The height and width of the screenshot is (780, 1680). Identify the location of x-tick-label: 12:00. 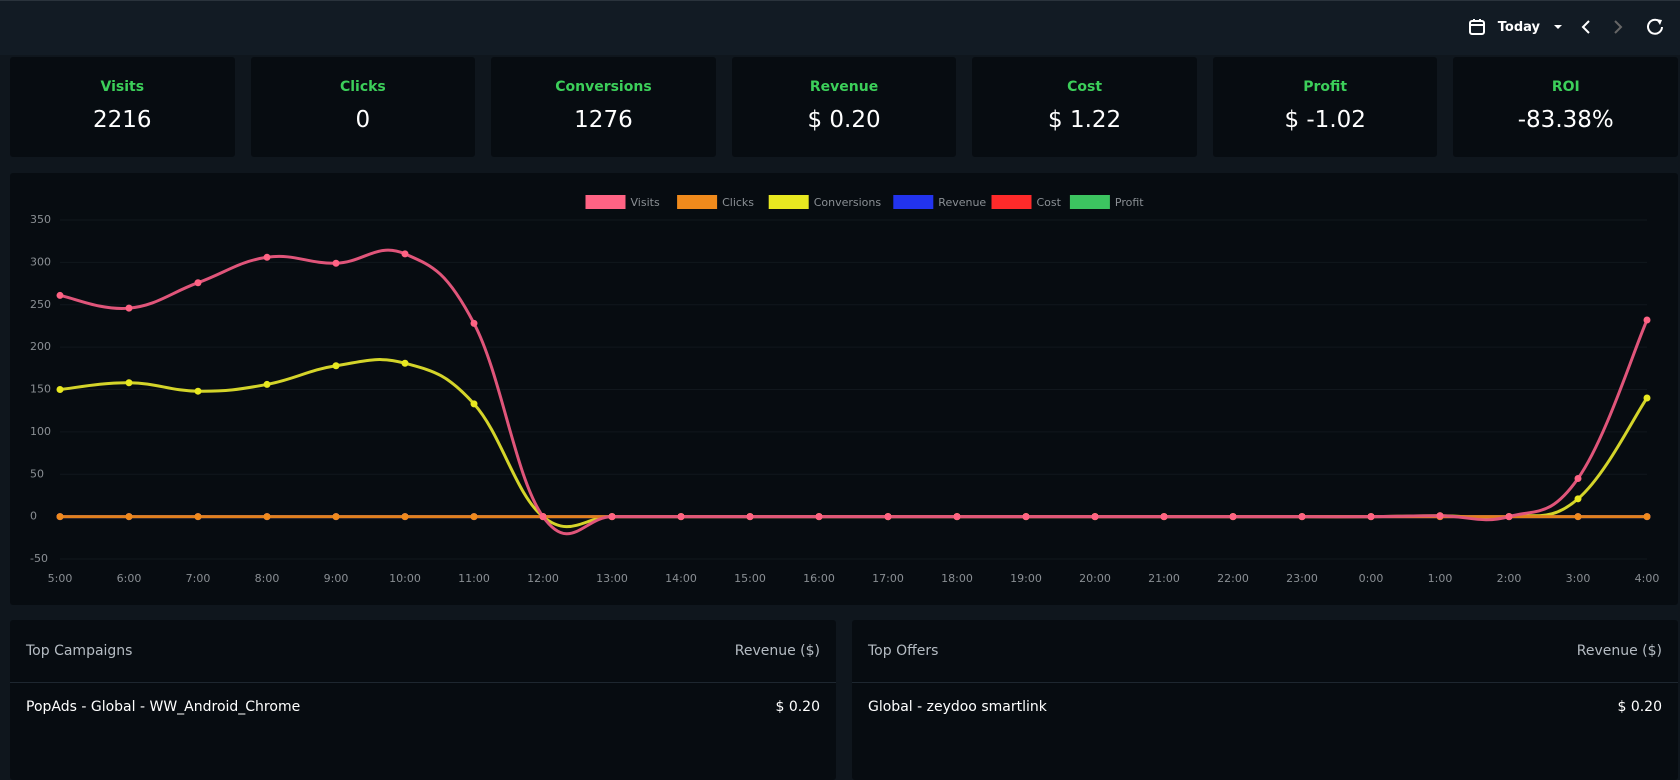
(543, 578).